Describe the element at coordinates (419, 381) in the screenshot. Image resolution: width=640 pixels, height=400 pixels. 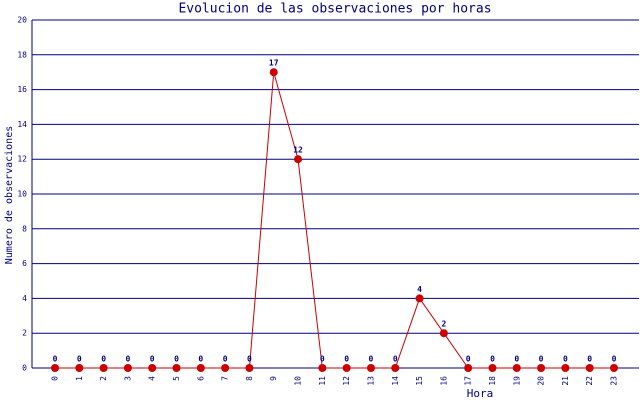
I see `x-tick-label: 15` at that location.